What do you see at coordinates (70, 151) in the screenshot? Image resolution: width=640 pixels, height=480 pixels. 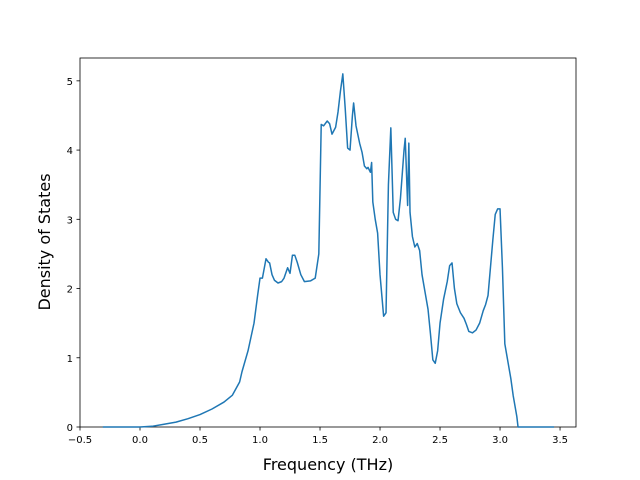 I see `y-tick-label: 4` at bounding box center [70, 151].